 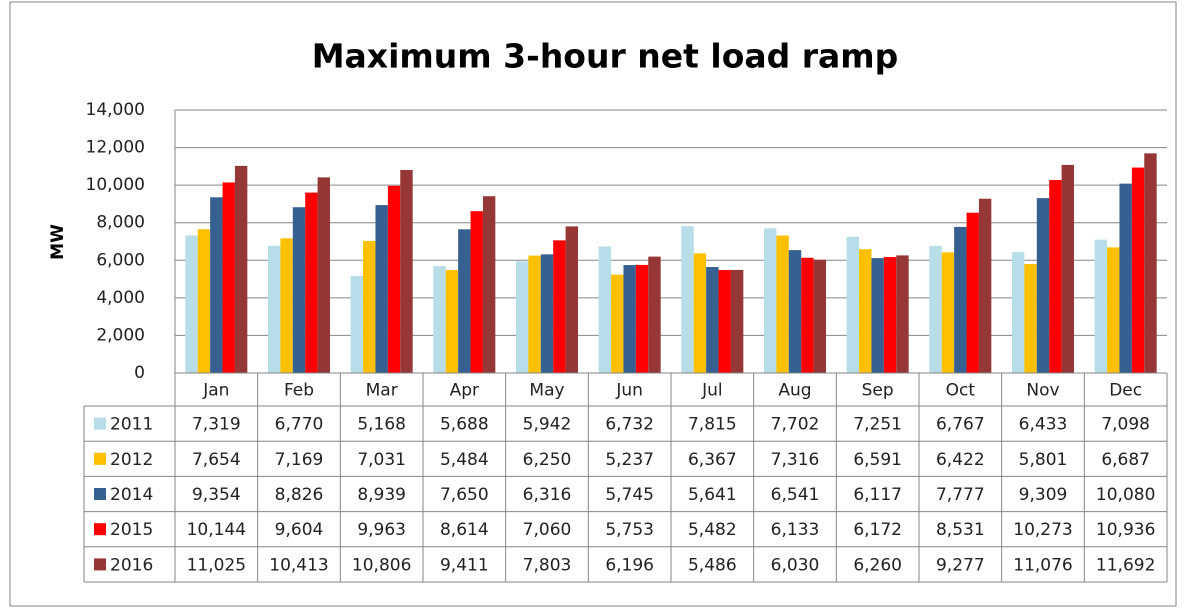 I want to click on table-value: 10,273, so click(x=1042, y=530).